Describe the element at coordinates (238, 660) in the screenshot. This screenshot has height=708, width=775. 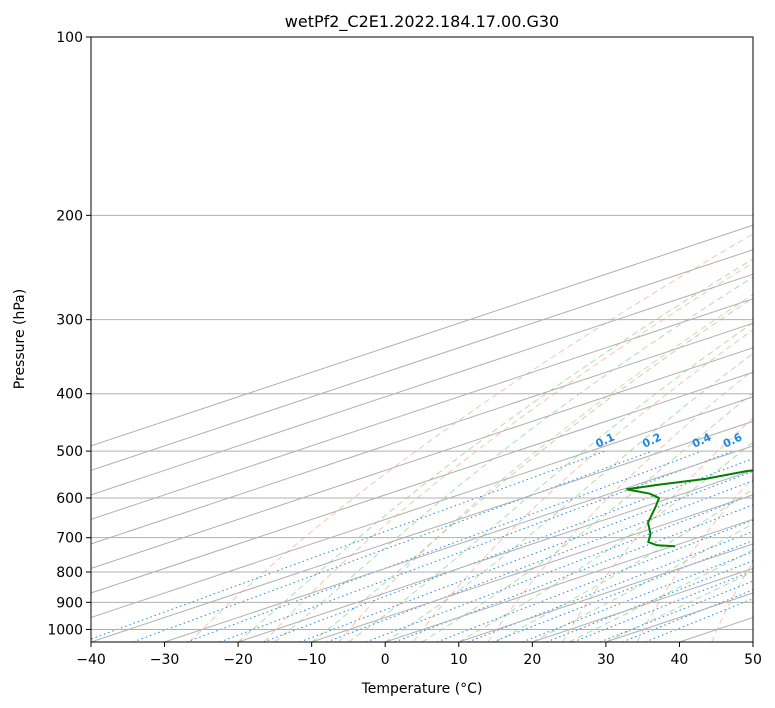
I see `x-tick-label: −20` at that location.